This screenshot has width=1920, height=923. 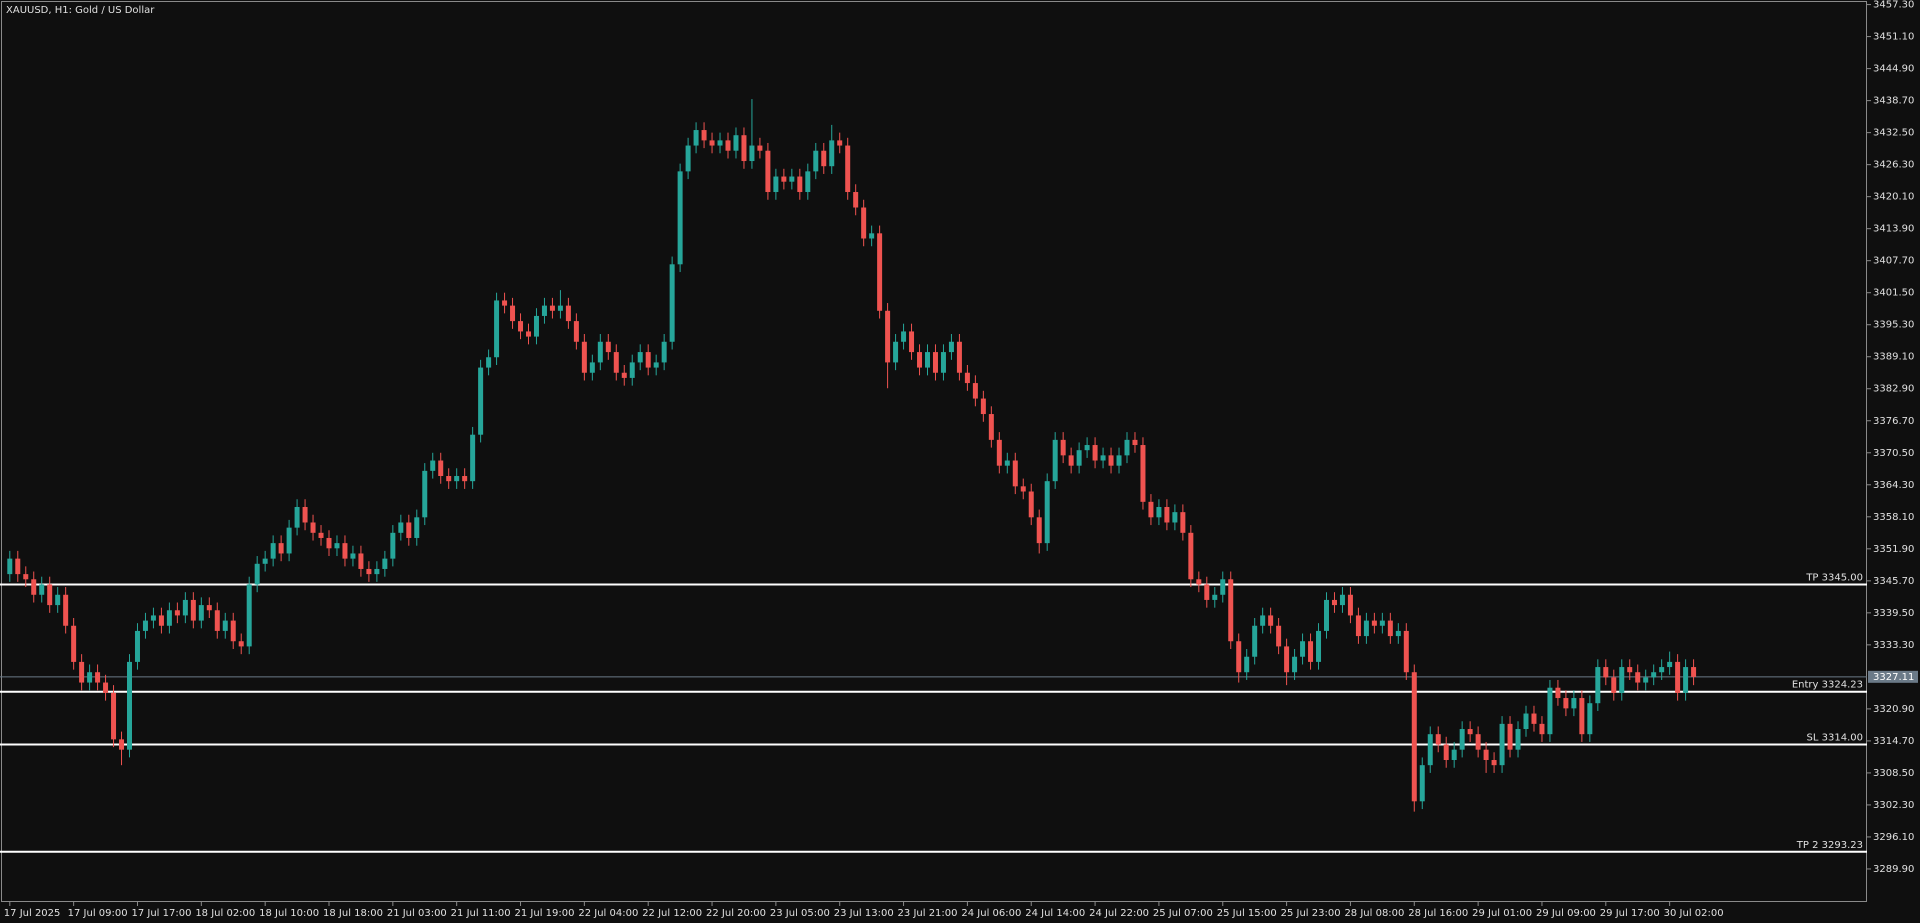 What do you see at coordinates (1893, 581) in the screenshot?
I see `y-tick-label: 3345.70` at bounding box center [1893, 581].